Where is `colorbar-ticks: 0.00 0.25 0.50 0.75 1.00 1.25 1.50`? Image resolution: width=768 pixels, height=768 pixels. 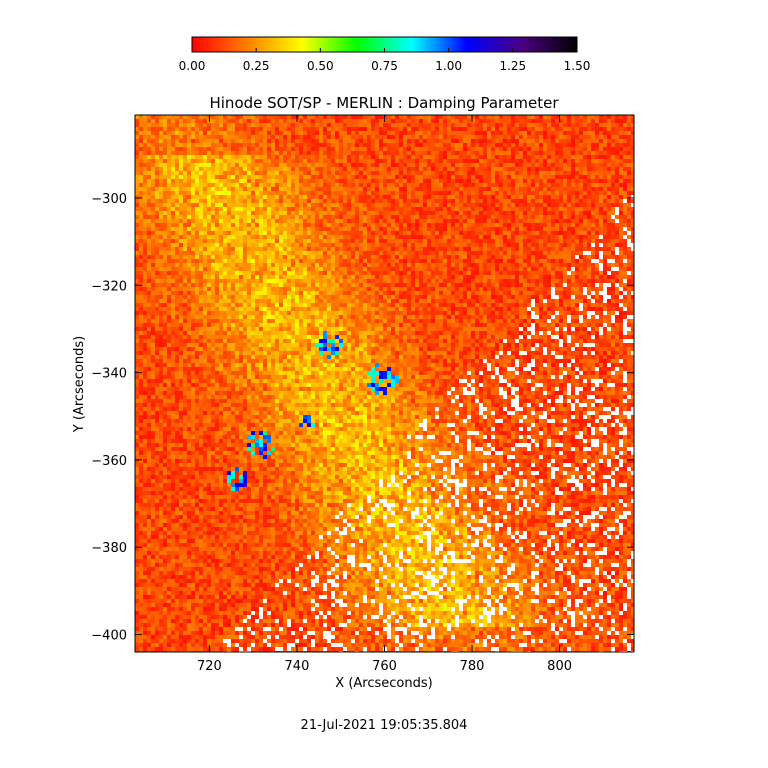
colorbar-ticks: 0.00 0.25 0.50 0.75 1.00 1.25 1.50 is located at coordinates (385, 60).